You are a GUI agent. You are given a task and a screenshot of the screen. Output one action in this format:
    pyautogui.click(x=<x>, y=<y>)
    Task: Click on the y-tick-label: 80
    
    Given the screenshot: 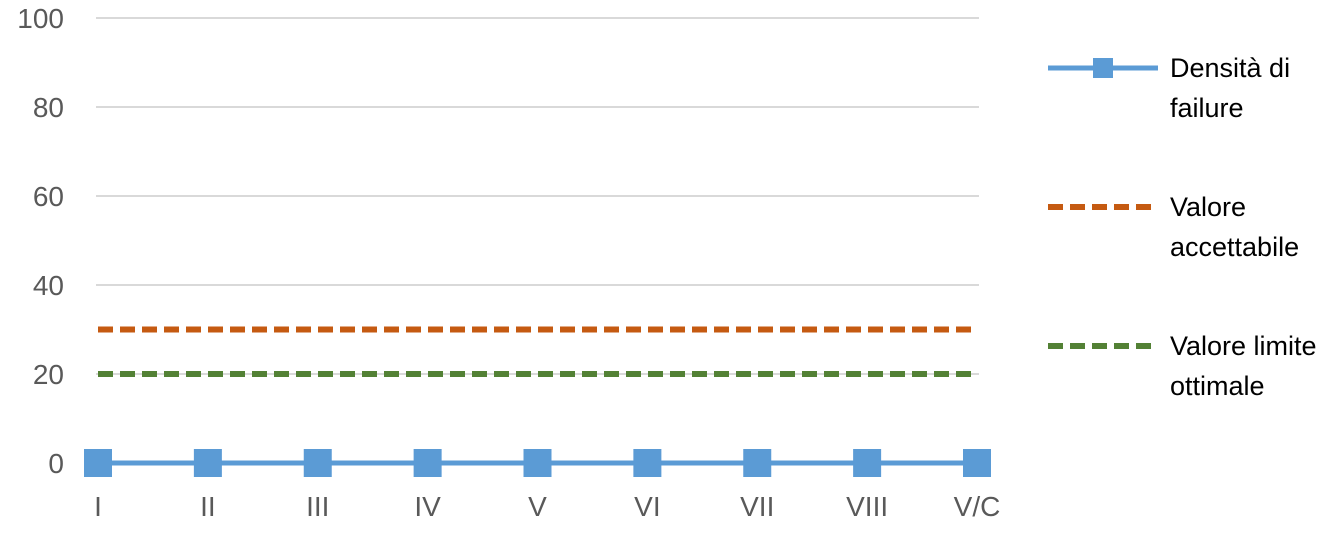 What is the action you would take?
    pyautogui.click(x=48, y=107)
    